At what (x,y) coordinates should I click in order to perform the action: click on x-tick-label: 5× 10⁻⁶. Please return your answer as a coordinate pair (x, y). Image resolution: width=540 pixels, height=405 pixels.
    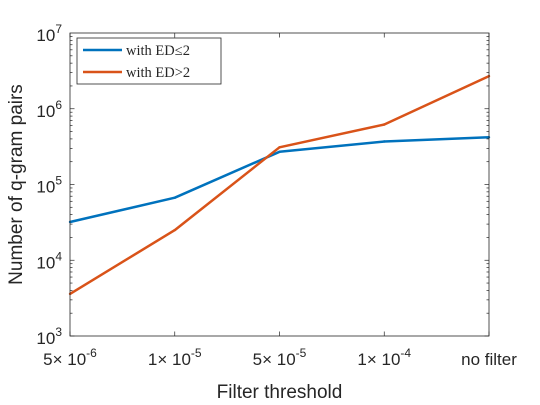
    Looking at the image, I should click on (70, 357).